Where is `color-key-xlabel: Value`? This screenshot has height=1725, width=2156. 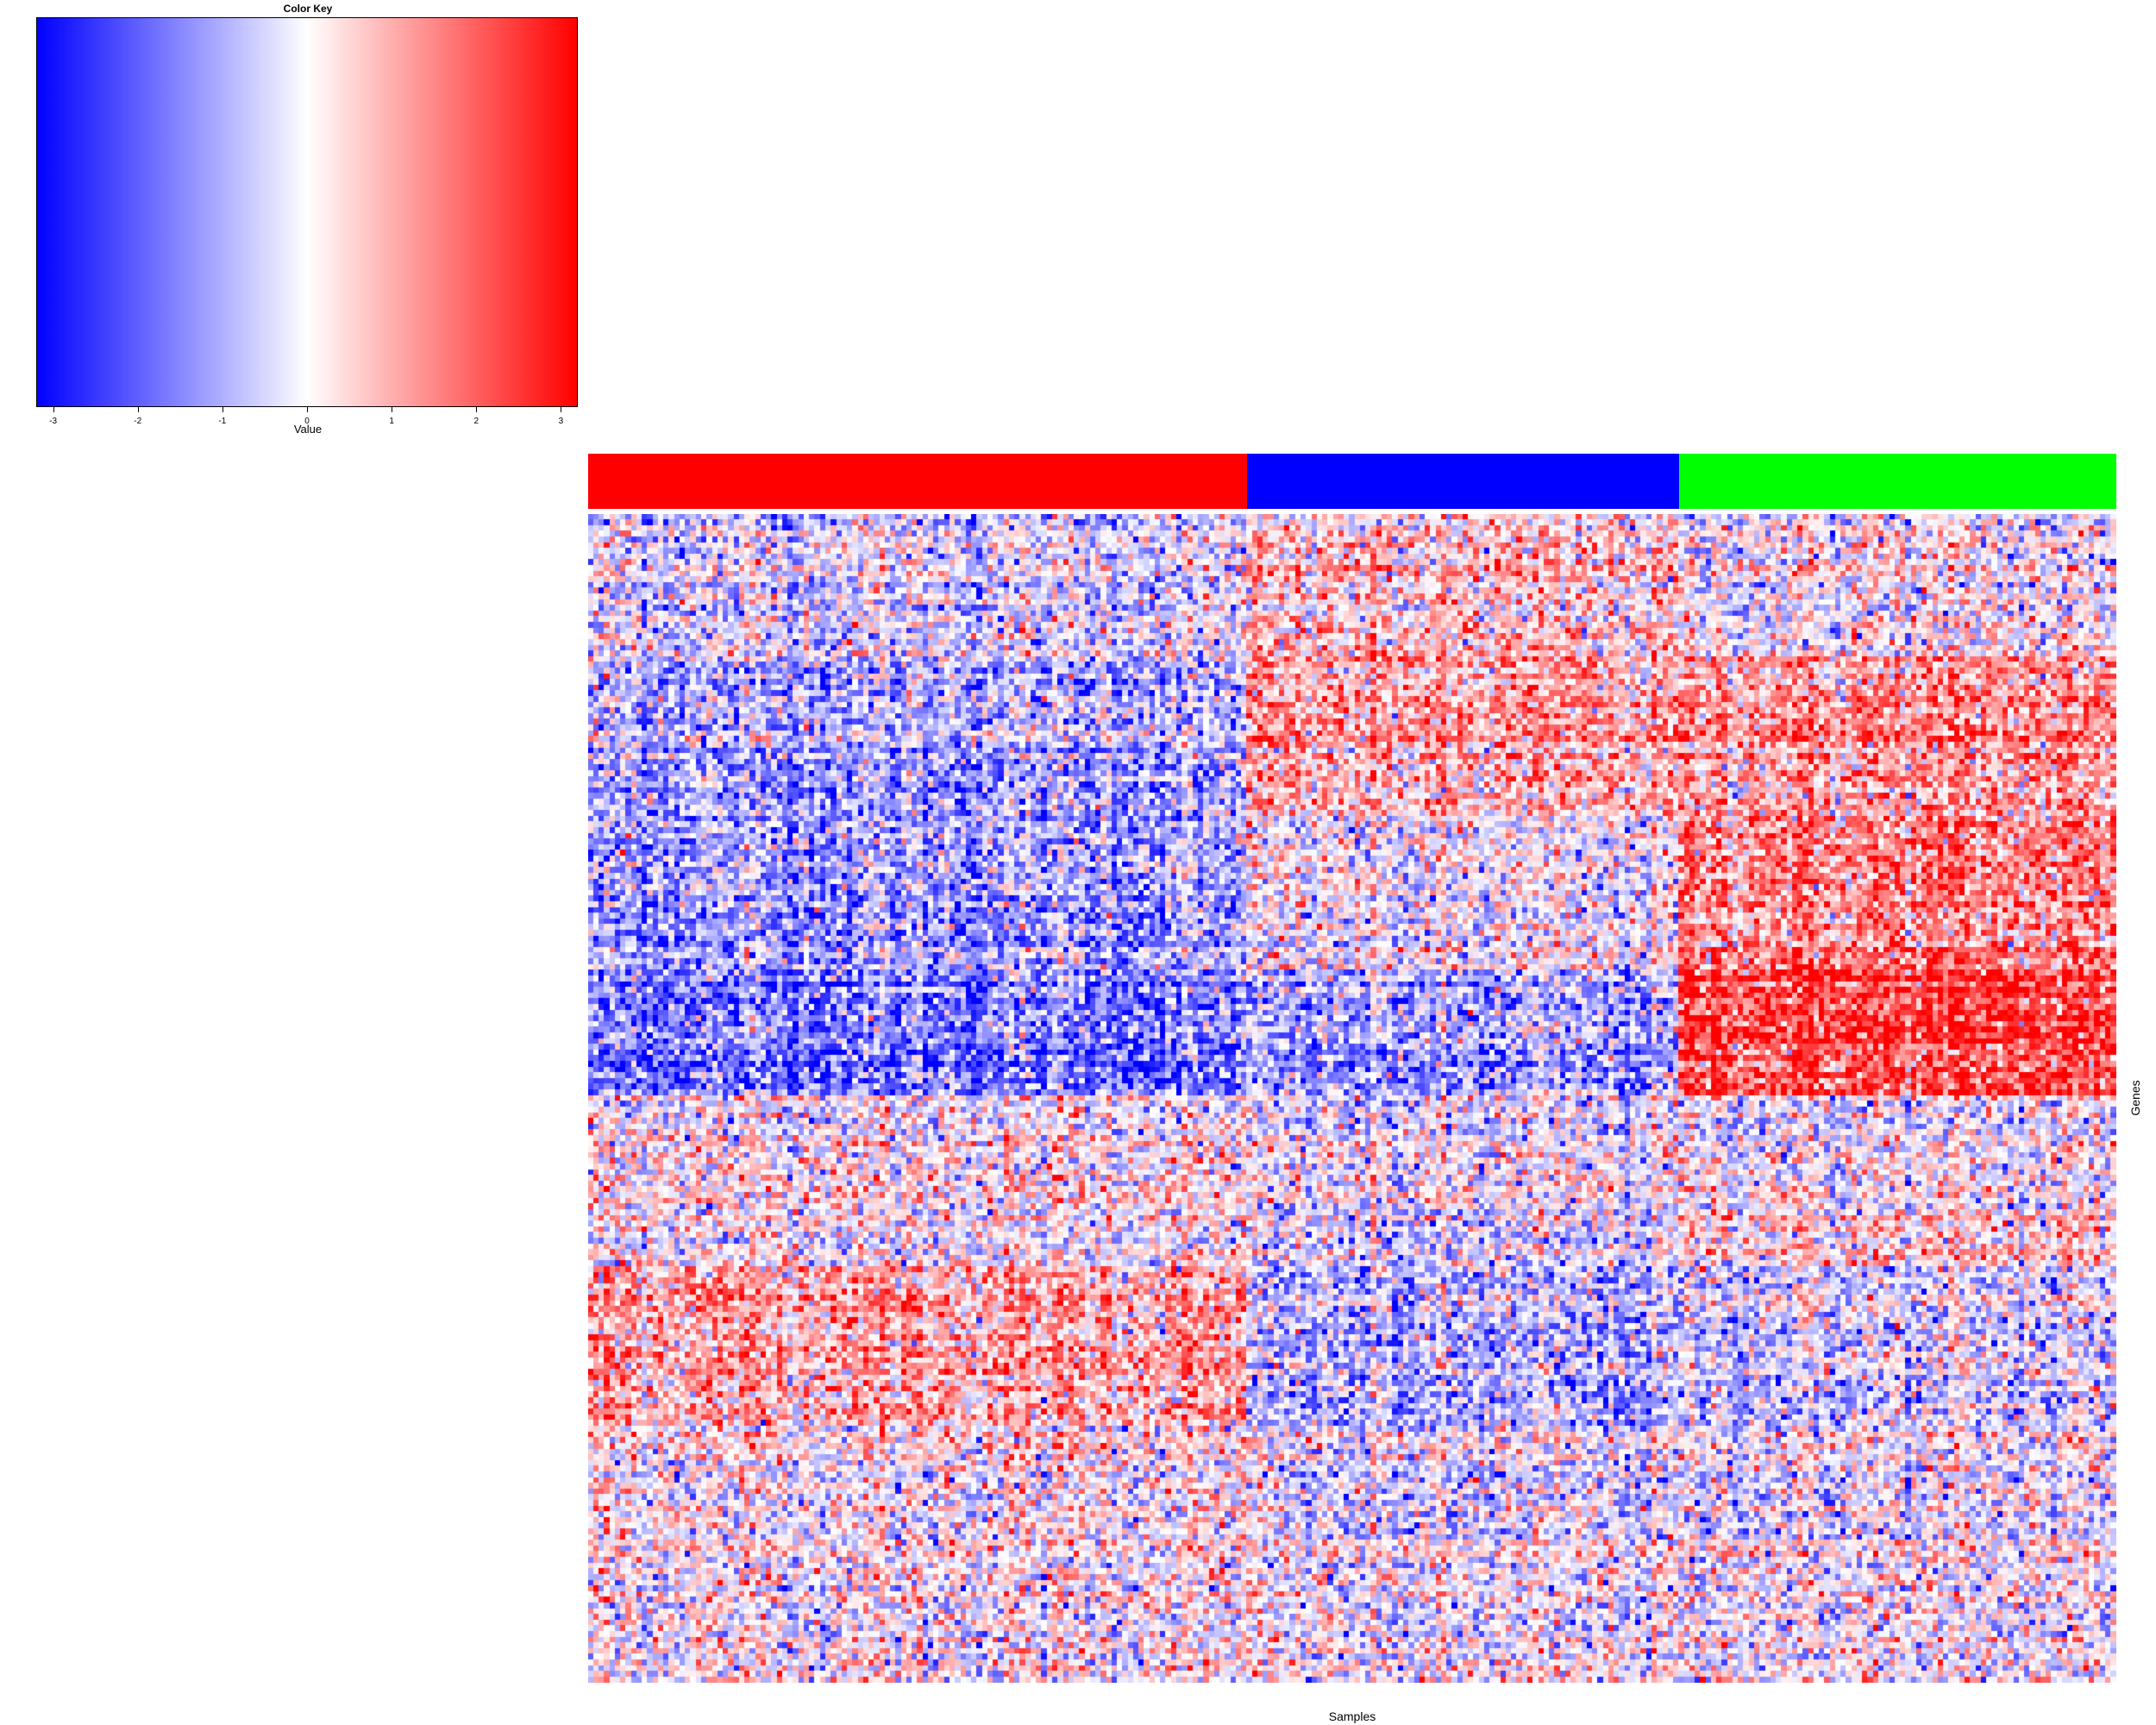
color-key-xlabel: Value is located at coordinates (308, 429).